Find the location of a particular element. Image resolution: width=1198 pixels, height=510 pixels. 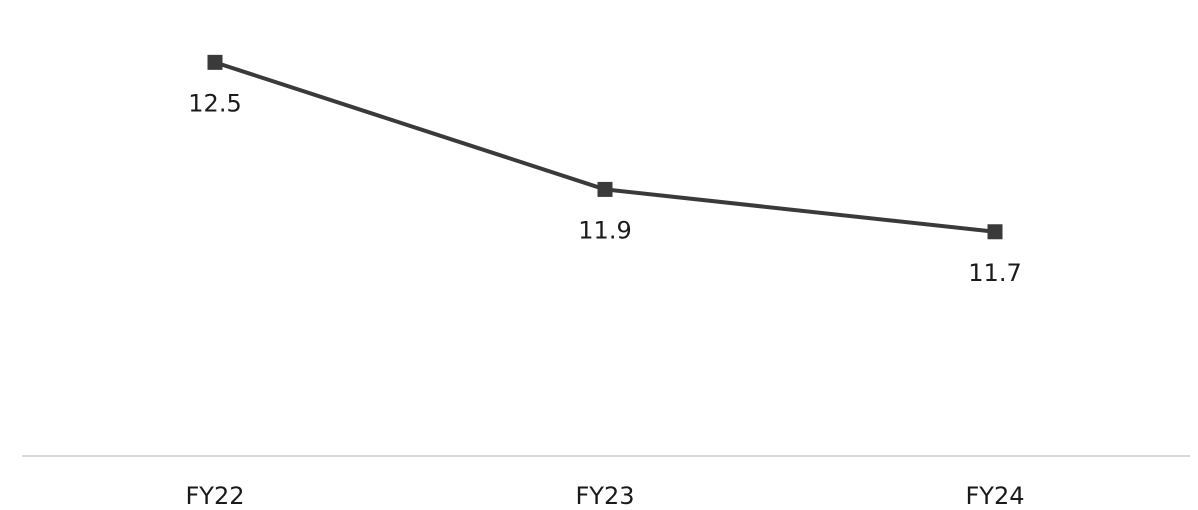

x-tick-label: FY24 is located at coordinates (994, 496).